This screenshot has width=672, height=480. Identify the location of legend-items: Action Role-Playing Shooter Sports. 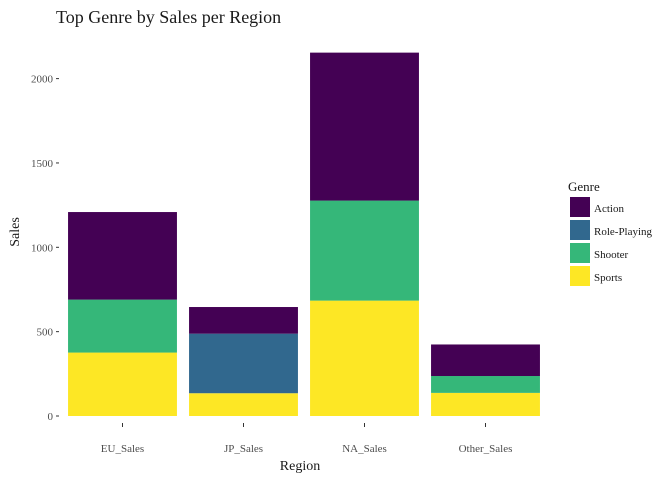
(611, 241).